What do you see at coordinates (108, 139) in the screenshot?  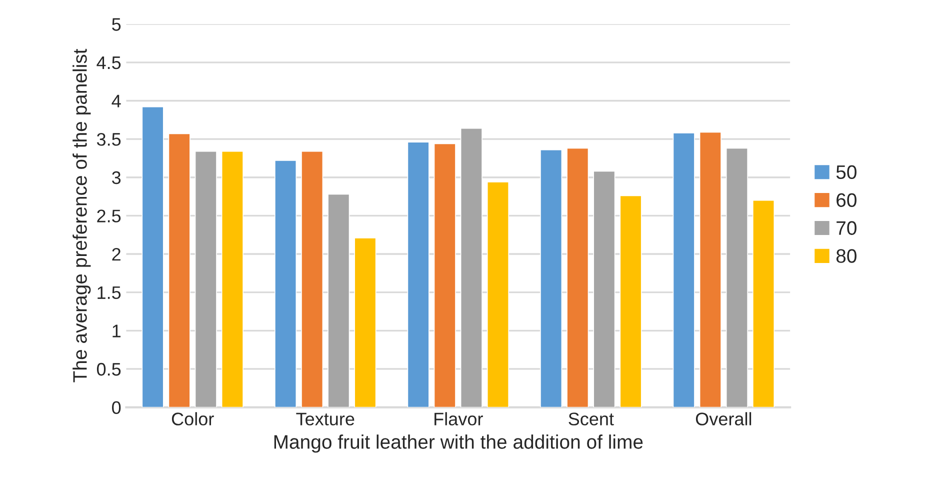 I see `y-tick-label: 3.5` at bounding box center [108, 139].